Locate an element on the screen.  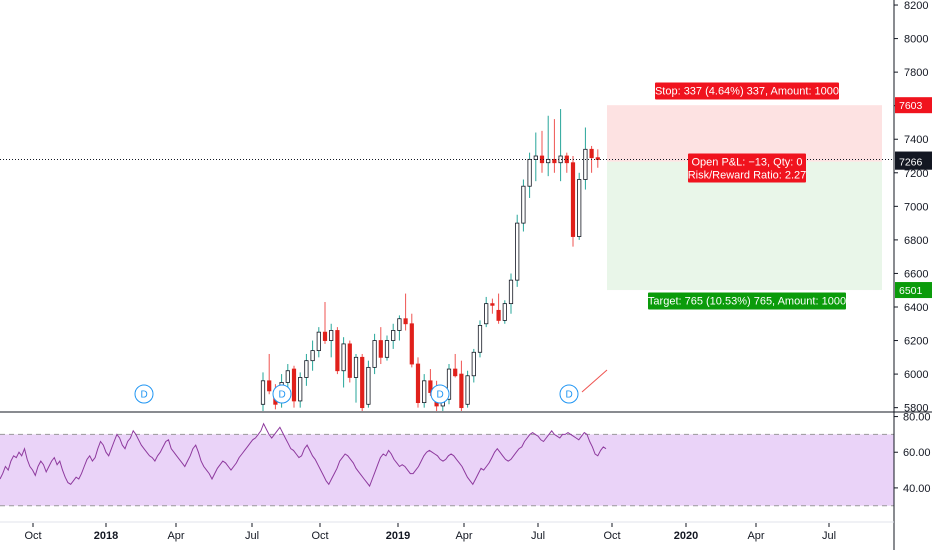
trend-line is located at coordinates (594, 381).